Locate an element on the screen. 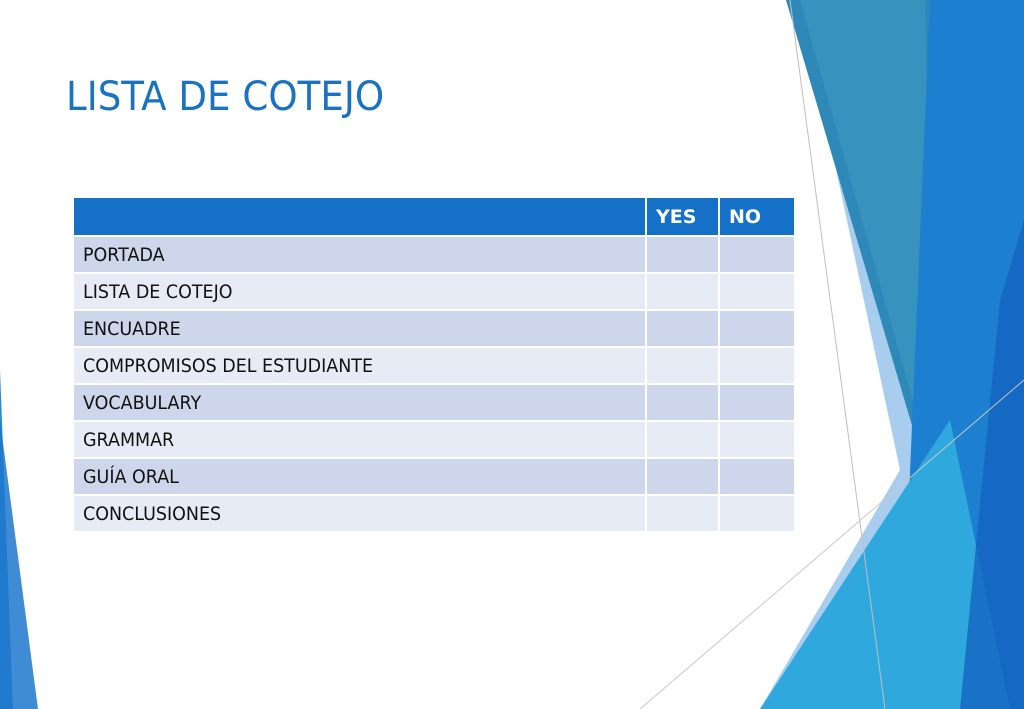  item-label: VOCABULARY is located at coordinates (142, 402).